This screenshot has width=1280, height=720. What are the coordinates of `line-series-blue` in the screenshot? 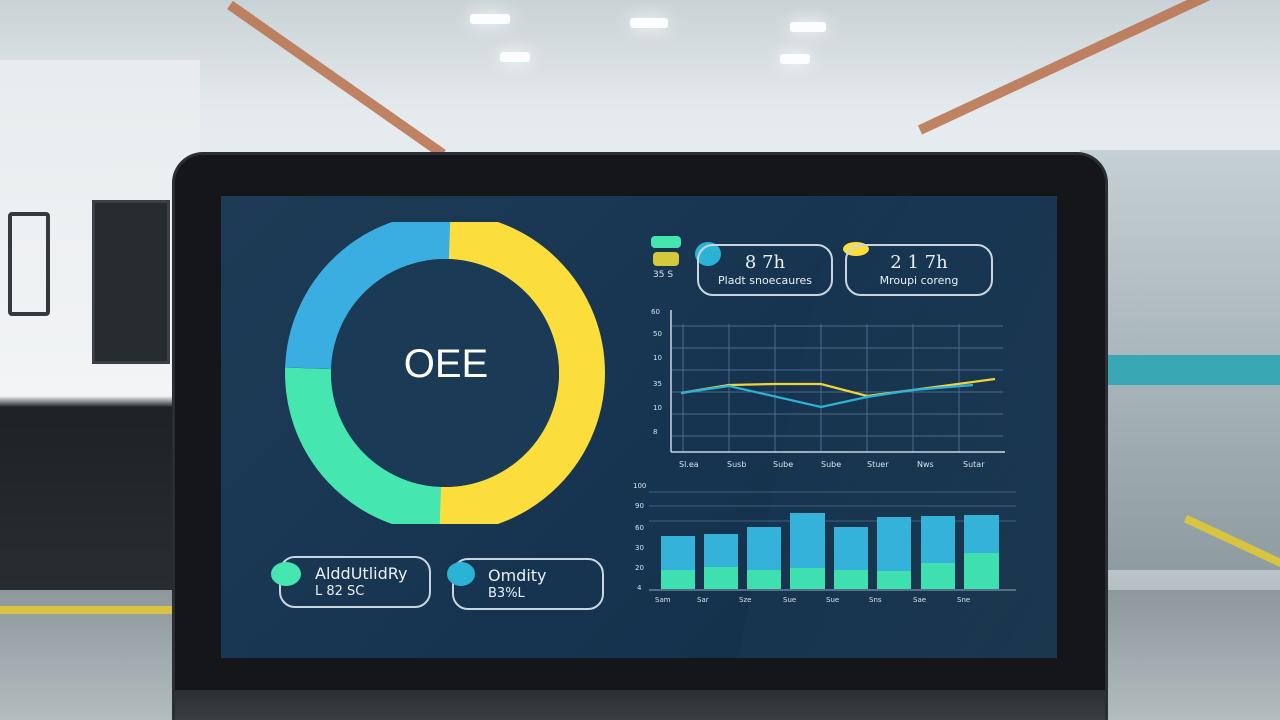 It's located at (827, 396).